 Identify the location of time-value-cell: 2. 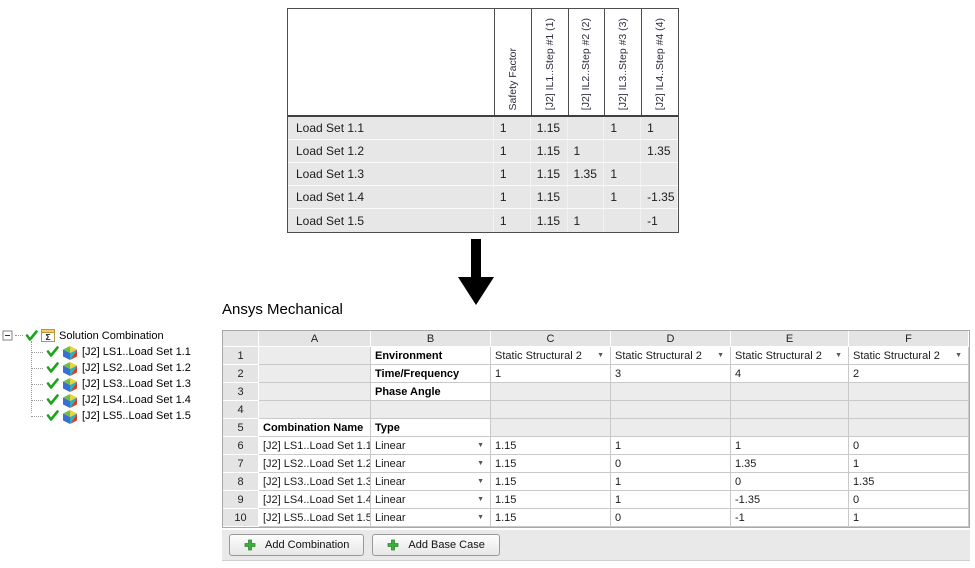
(909, 374).